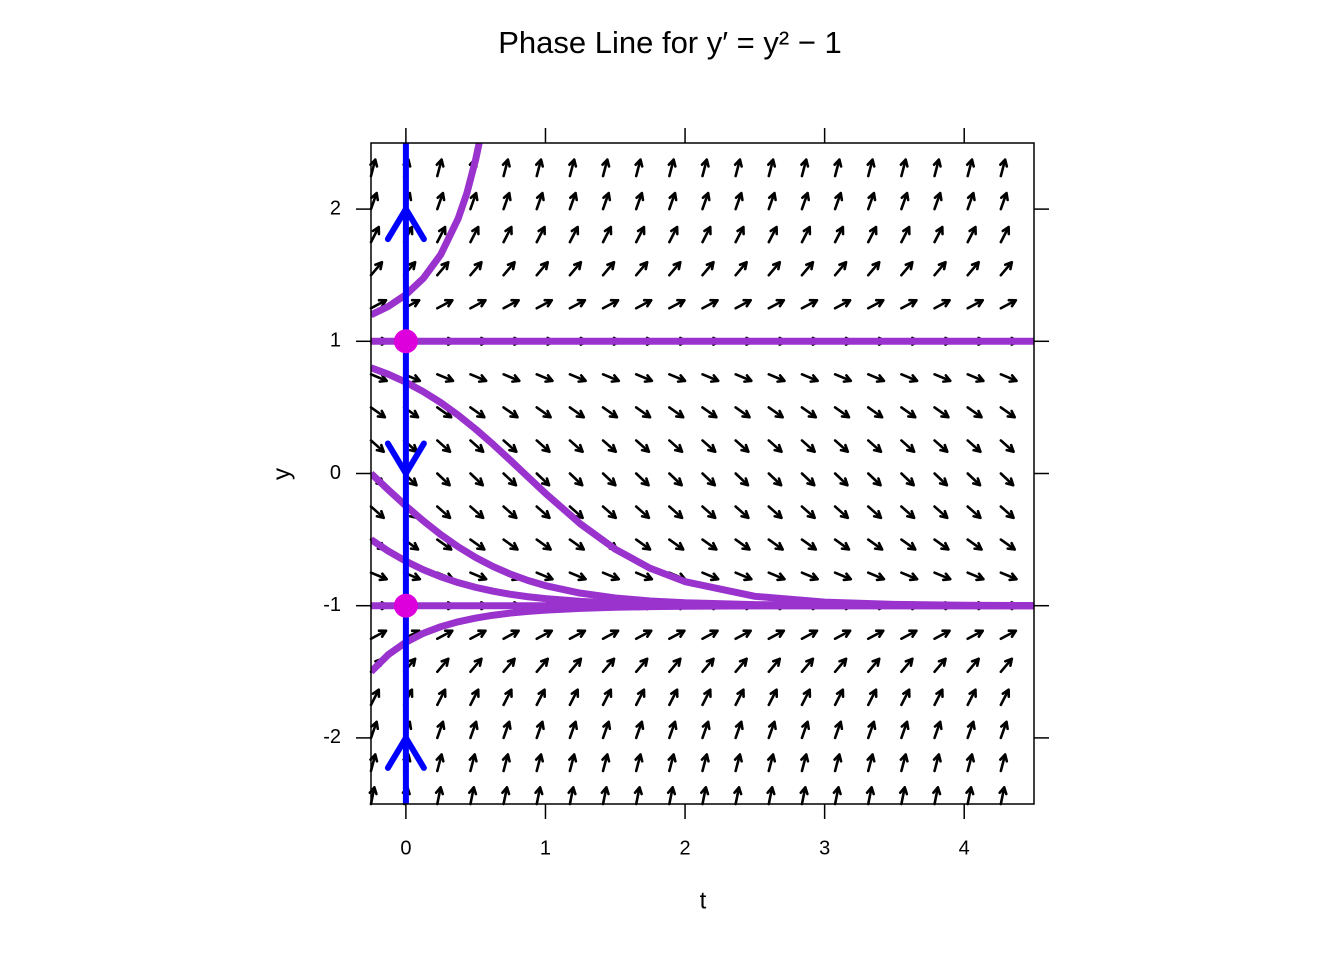 This screenshot has width=1344, height=960. What do you see at coordinates (332, 605) in the screenshot?
I see `y-tick-label: -1` at bounding box center [332, 605].